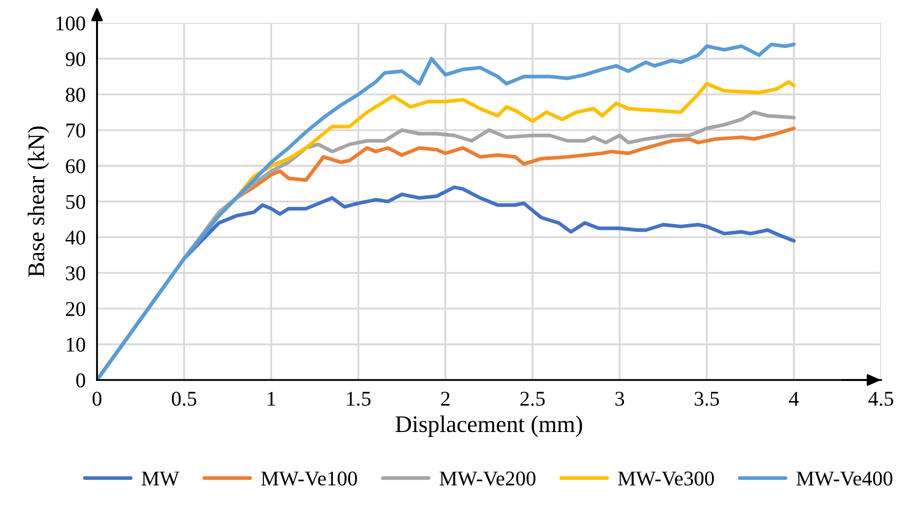 This screenshot has width=899, height=519. I want to click on x-tick-label: 1, so click(272, 399).